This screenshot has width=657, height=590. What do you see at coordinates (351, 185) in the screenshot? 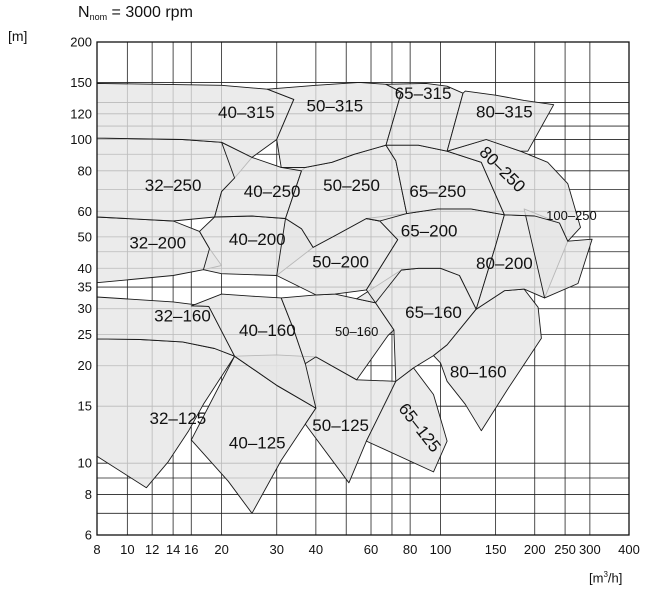
I see `pump-area-label: 50–250` at bounding box center [351, 185].